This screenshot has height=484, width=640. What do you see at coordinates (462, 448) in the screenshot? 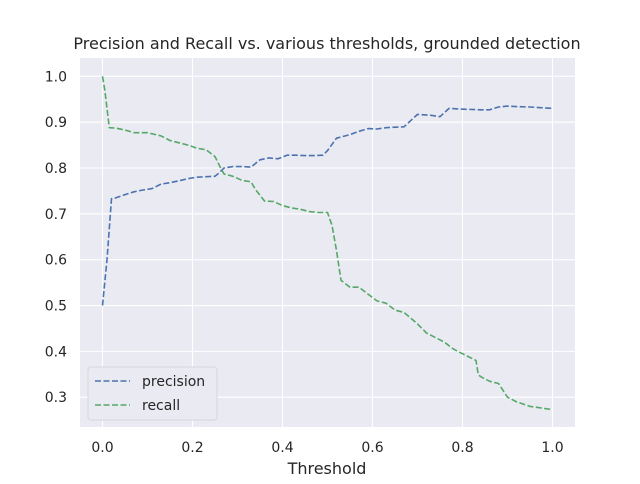
I see `x-tick-label: 0.8` at bounding box center [462, 448].